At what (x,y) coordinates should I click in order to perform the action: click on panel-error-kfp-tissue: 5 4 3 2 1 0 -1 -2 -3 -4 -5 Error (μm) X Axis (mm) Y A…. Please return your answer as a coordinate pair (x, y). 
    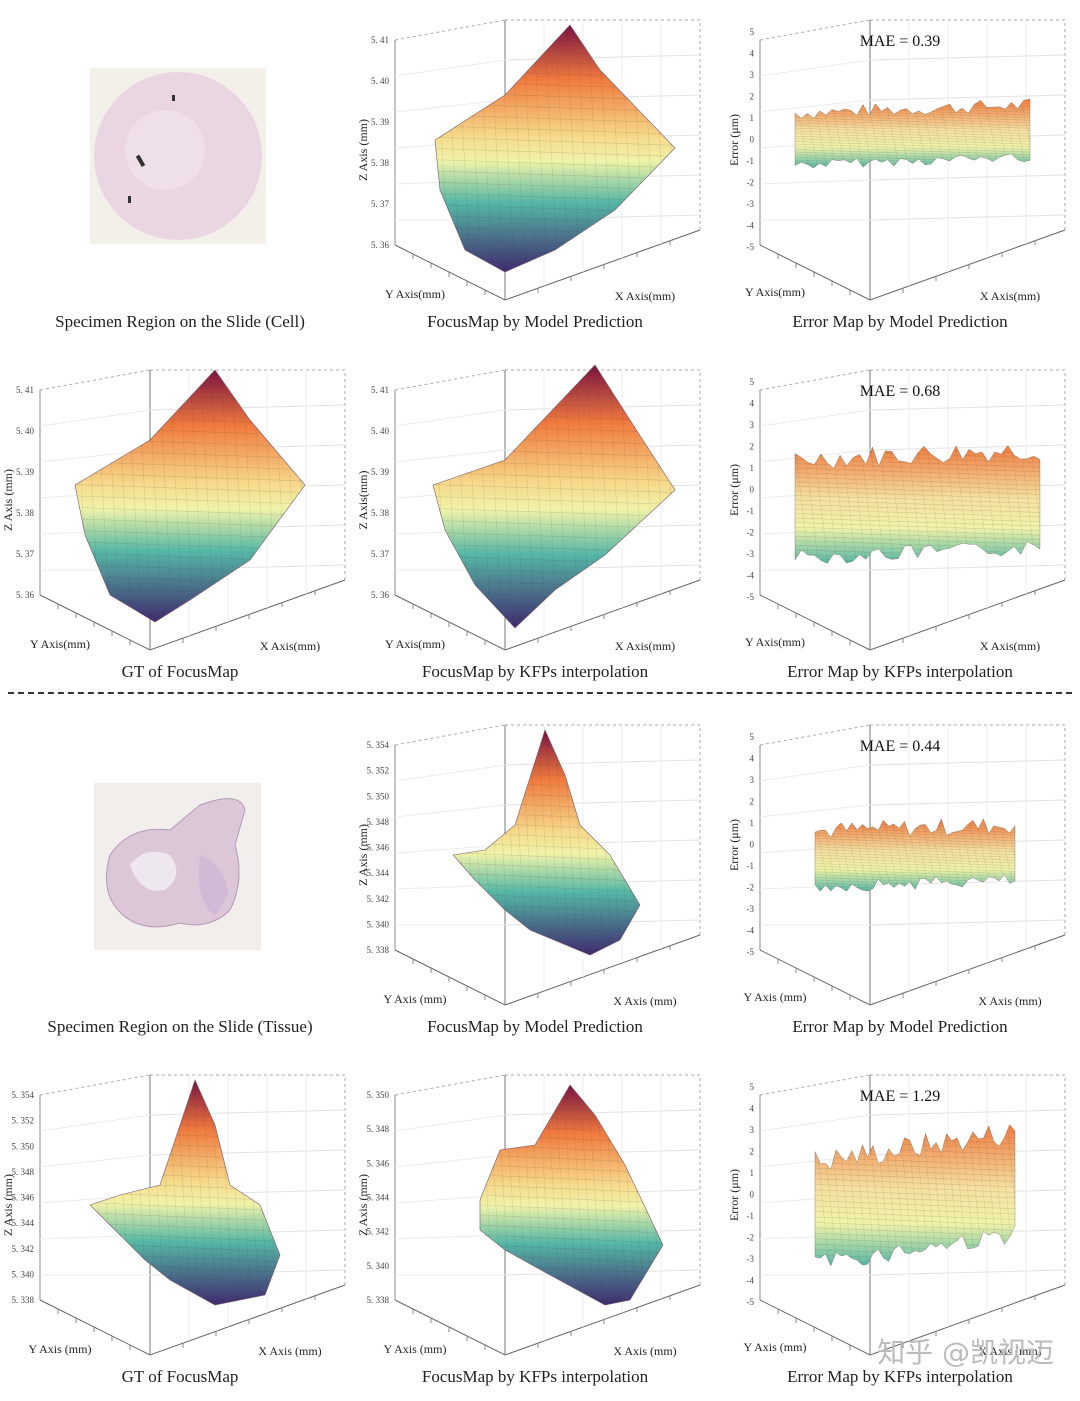
    Looking at the image, I should click on (900, 1225).